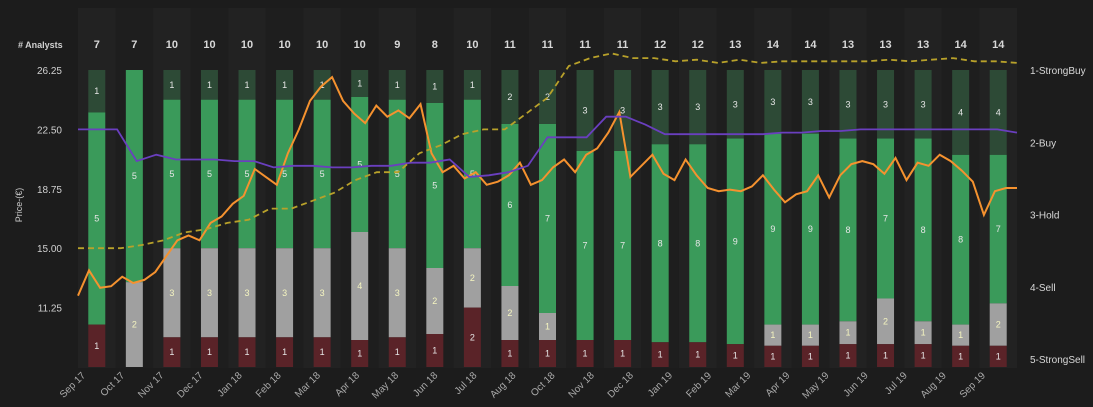 This screenshot has height=407, width=1093. I want to click on analyst-count: 12, so click(660, 45).